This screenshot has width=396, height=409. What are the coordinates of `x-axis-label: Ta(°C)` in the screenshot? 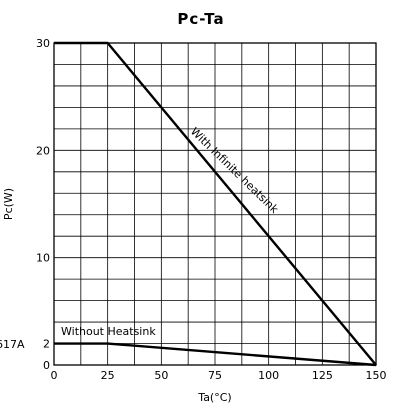 It's located at (214, 397).